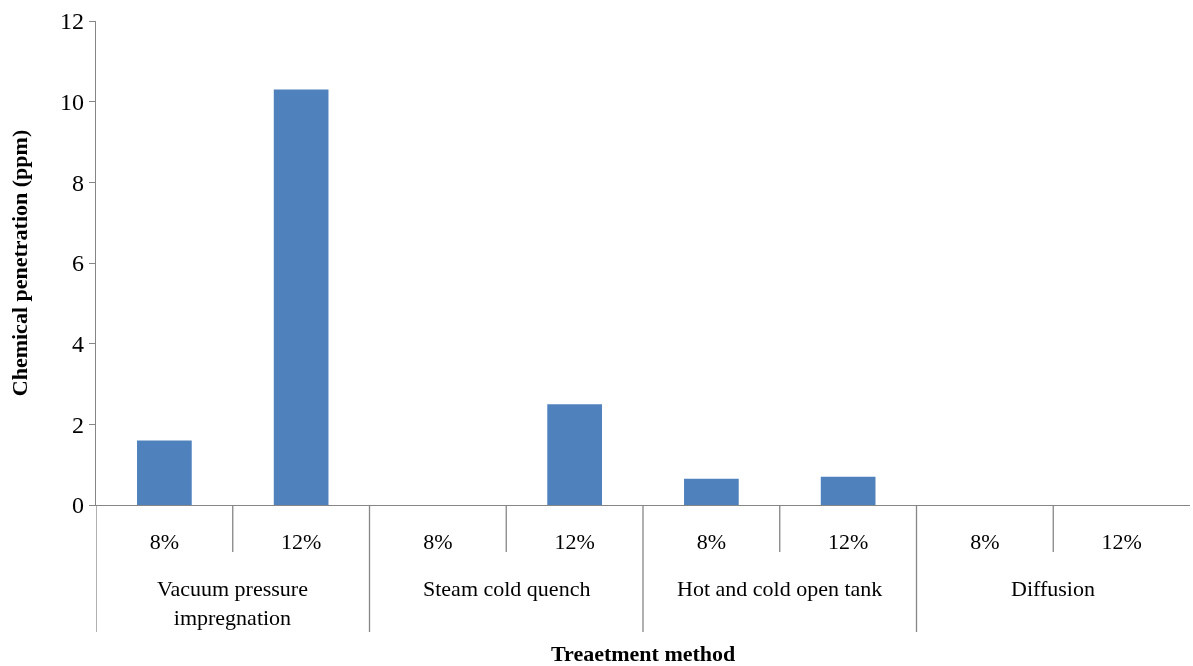  Describe the element at coordinates (78, 344) in the screenshot. I see `y-tick-label: 4` at that location.